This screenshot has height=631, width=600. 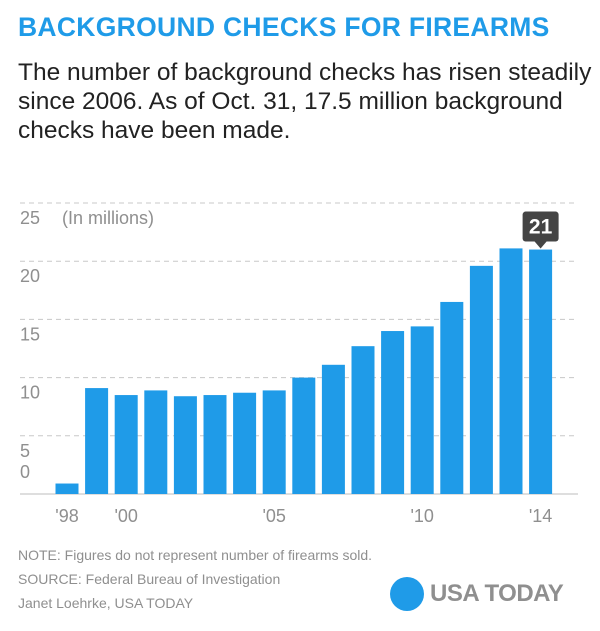 What do you see at coordinates (363, 420) in the screenshot?
I see `bar-2008` at bounding box center [363, 420].